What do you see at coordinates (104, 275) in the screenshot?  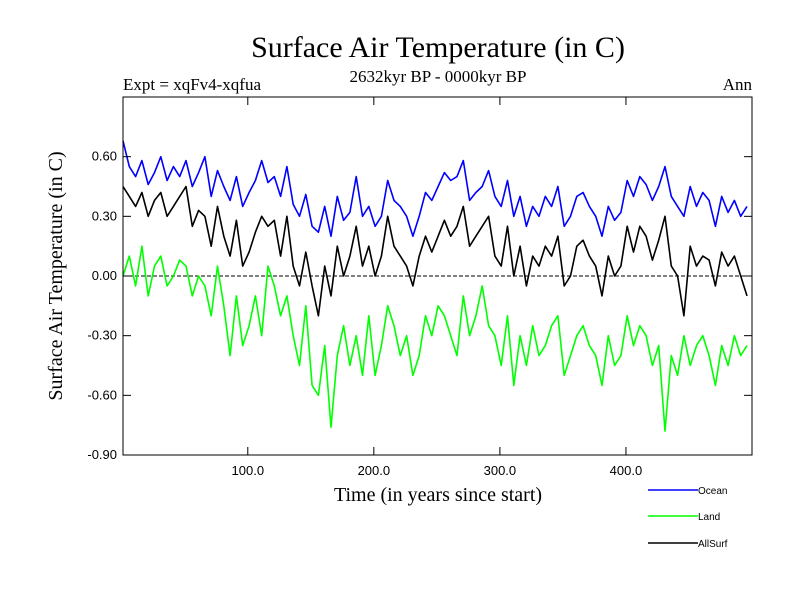 I see `y-tick-label: 0.00` at bounding box center [104, 275].